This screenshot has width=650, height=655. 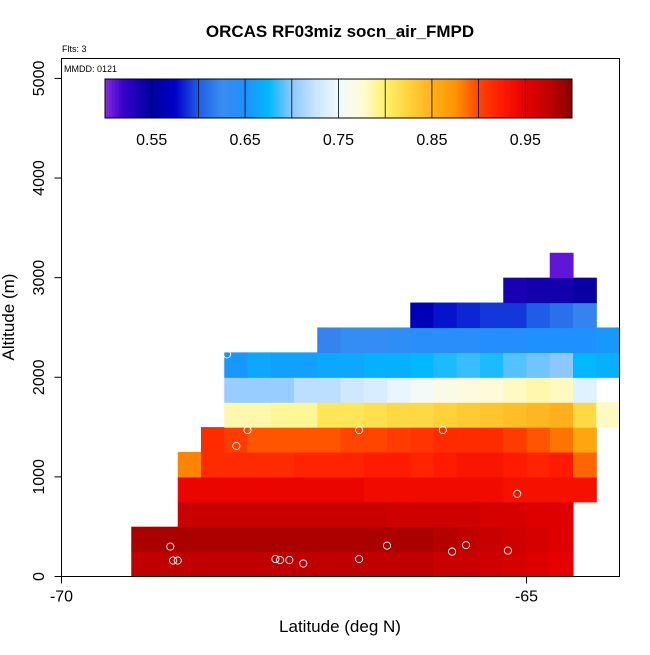 I want to click on y-tick-label: 3000, so click(x=39, y=278).